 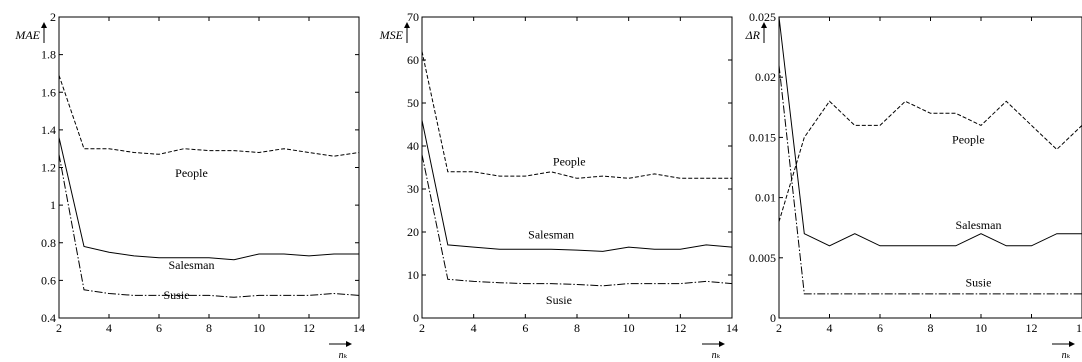 I want to click on x-tick-label: 1, so click(x=1079, y=328).